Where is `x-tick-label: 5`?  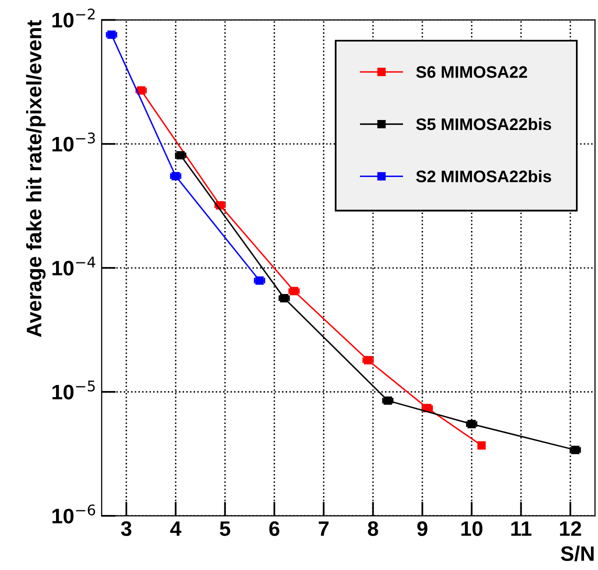
x-tick-label: 5 is located at coordinates (225, 528).